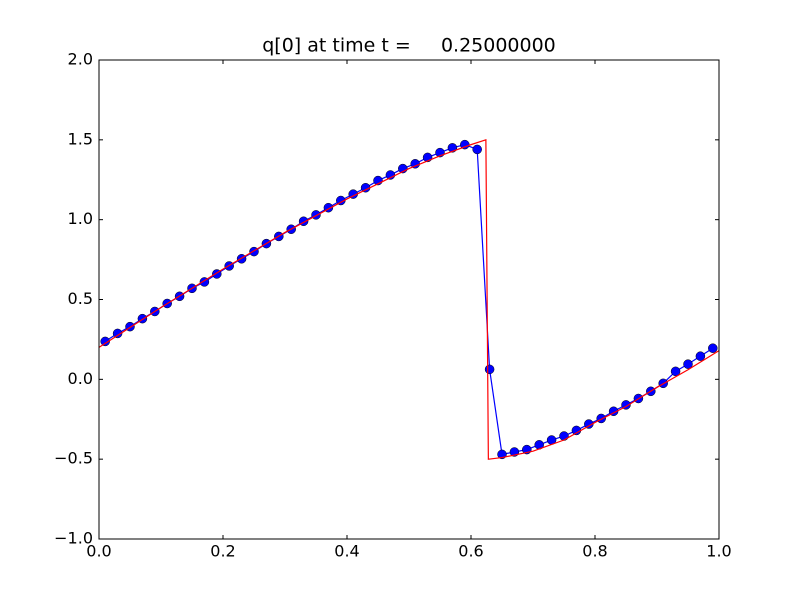 Image resolution: width=800 pixels, height=600 pixels. I want to click on x-tick-label: 0.8, so click(594, 551).